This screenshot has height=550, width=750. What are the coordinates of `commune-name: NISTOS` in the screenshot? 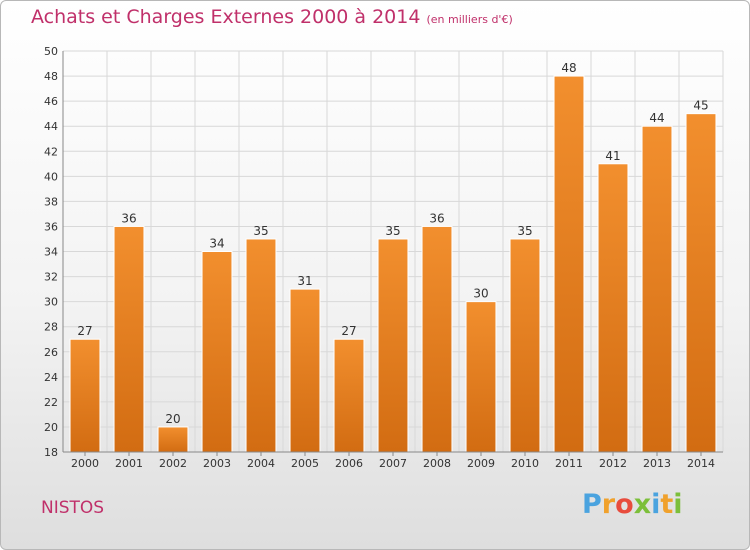 It's located at (73, 508).